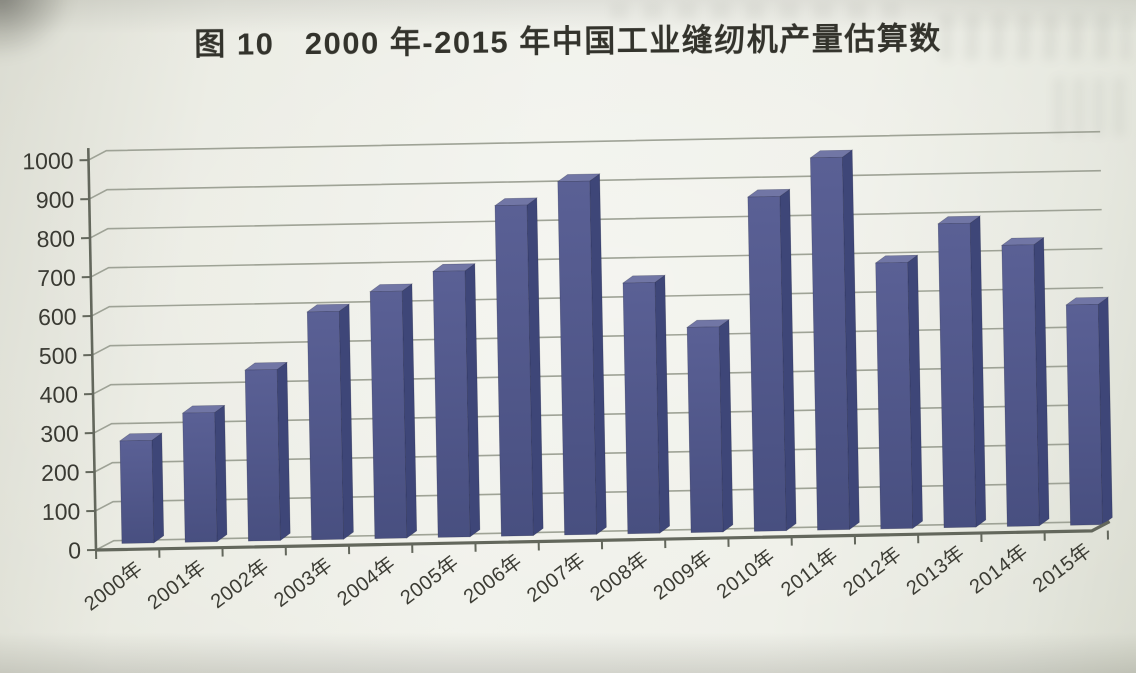  What do you see at coordinates (113, 586) in the screenshot?
I see `x-category-label: 2000年` at bounding box center [113, 586].